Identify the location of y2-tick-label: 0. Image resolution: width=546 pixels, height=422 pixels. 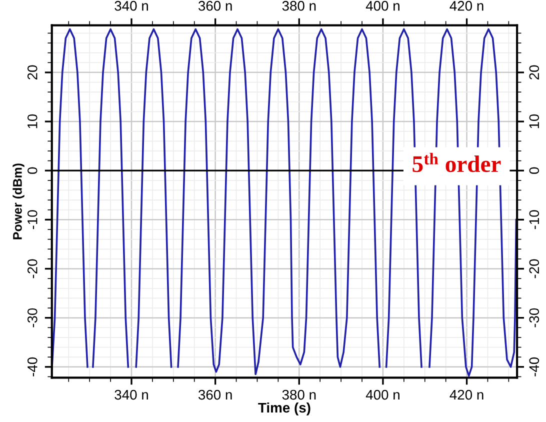
(534, 170).